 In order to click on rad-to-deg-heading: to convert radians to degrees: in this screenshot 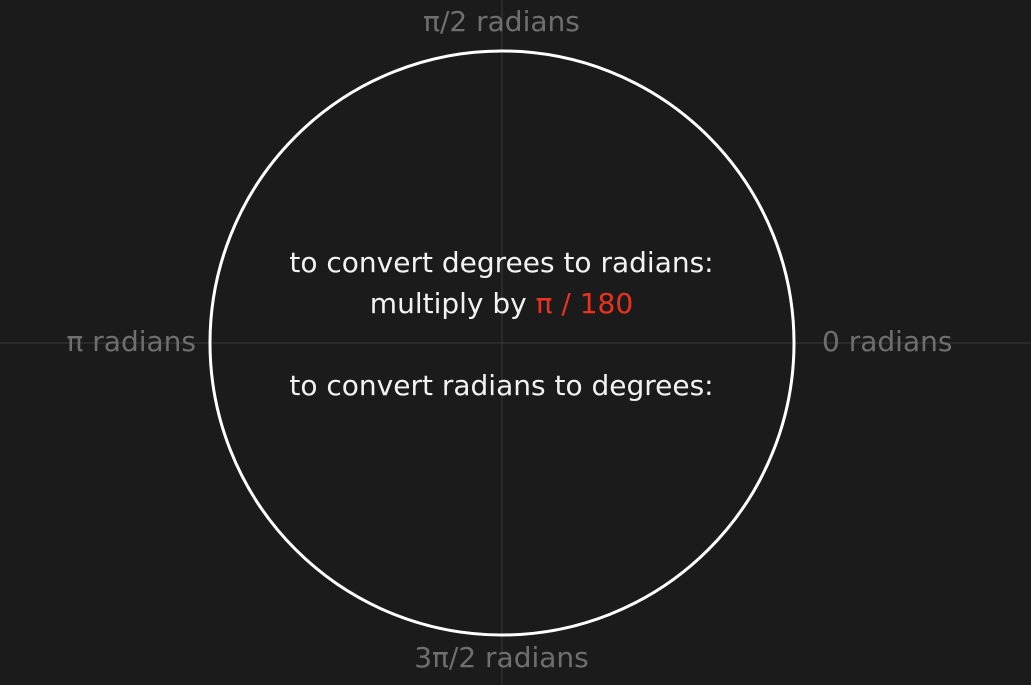, I will do `click(501, 385)`.